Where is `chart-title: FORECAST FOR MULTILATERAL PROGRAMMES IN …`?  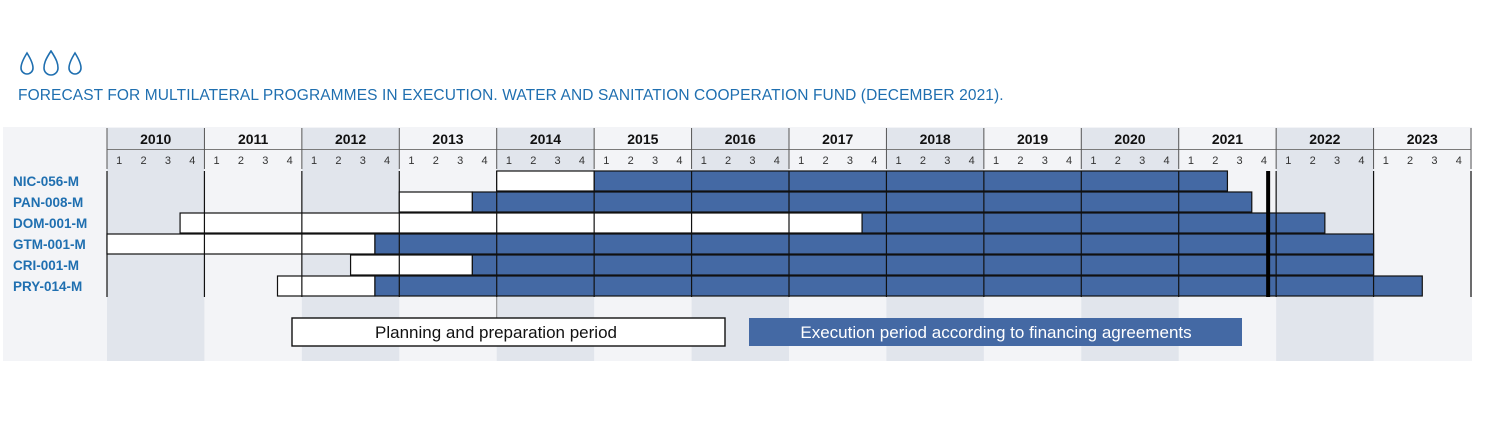 chart-title: FORECAST FOR MULTILATERAL PROGRAMMES IN … is located at coordinates (511, 95).